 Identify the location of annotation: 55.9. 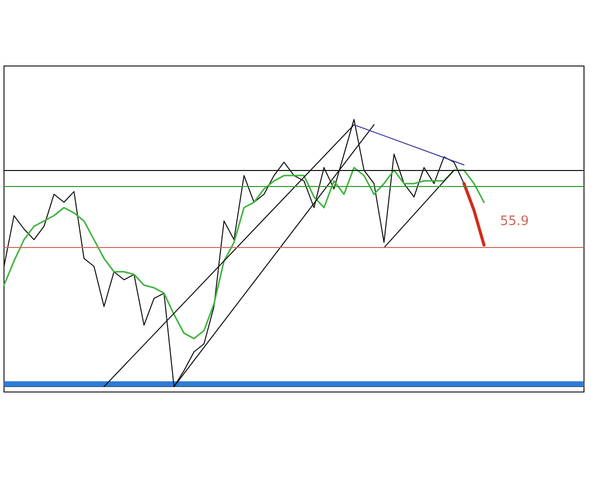
(514, 221).